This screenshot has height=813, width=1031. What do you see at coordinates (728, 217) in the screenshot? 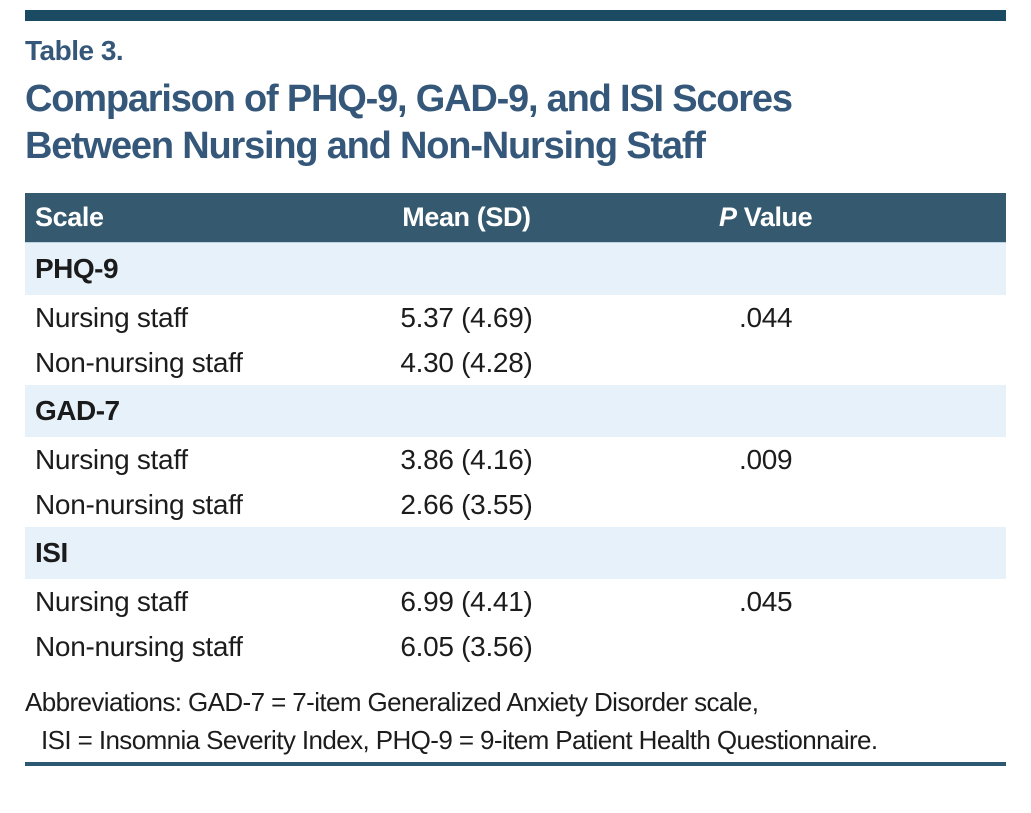
I see `p-value-italic-p: P` at bounding box center [728, 217].